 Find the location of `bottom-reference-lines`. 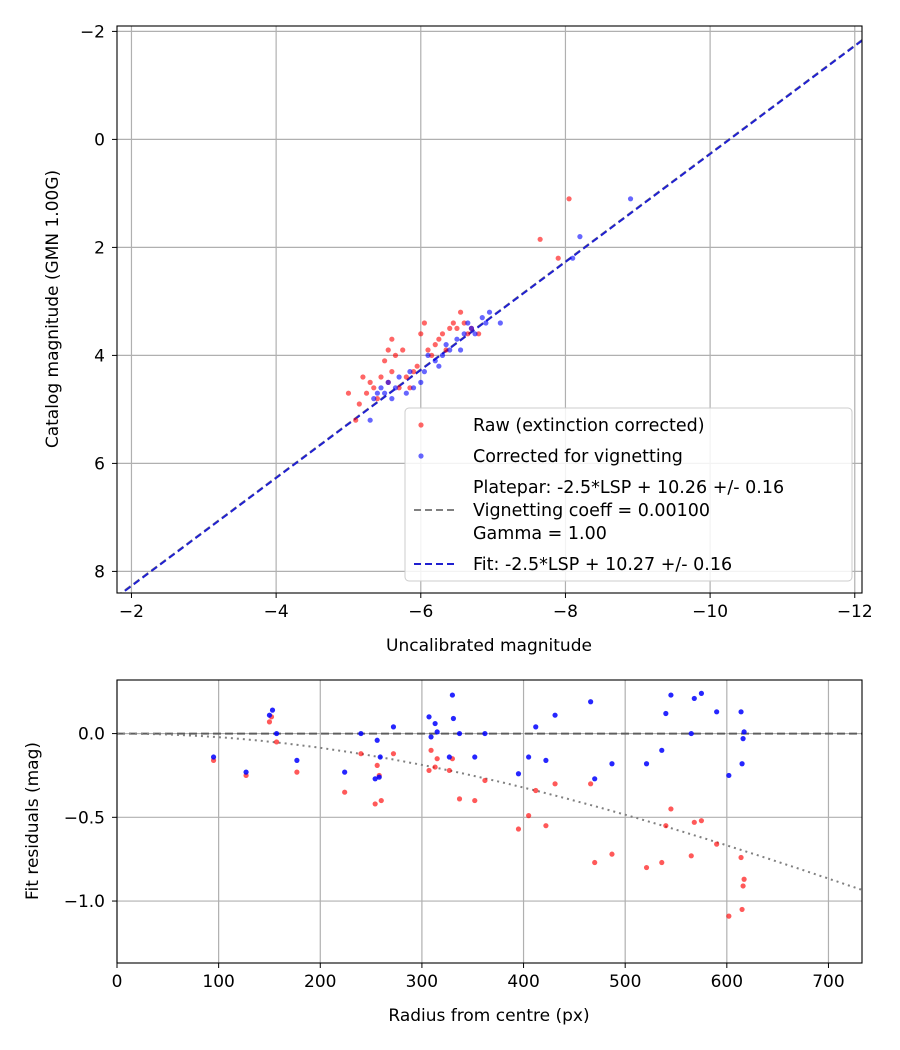

bottom-reference-lines is located at coordinates (489, 811).